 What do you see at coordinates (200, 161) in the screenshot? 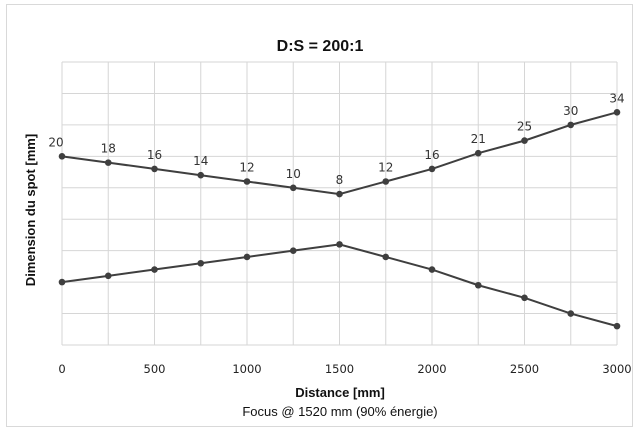
I see `data-label-3: 14` at bounding box center [200, 161].